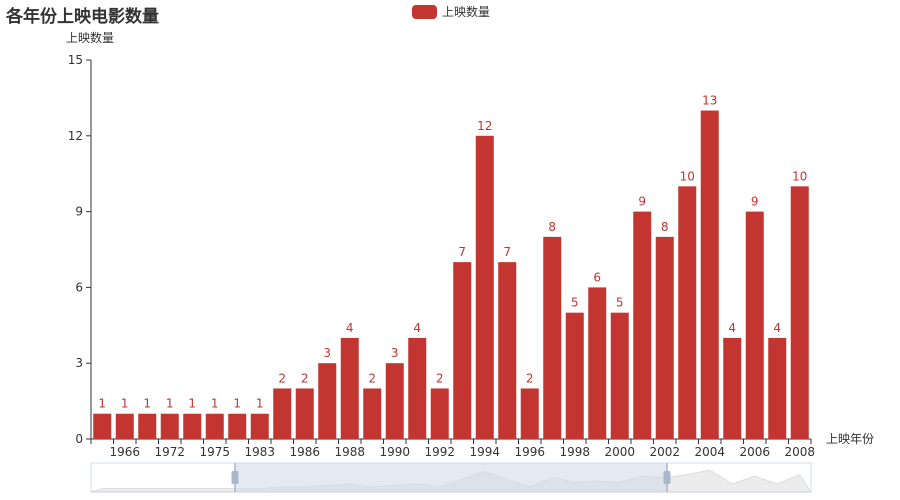  Describe the element at coordinates (799, 452) in the screenshot. I see `x-tick-label: 2008` at that location.